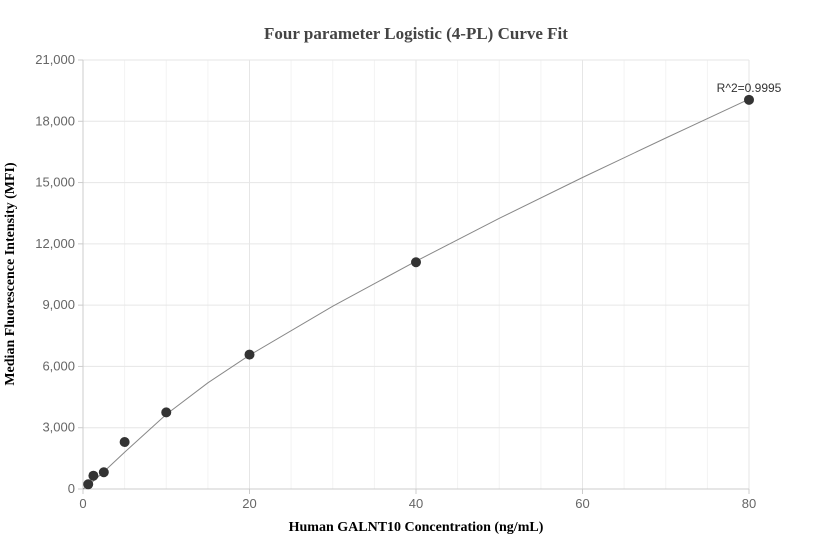  What do you see at coordinates (58, 304) in the screenshot?
I see `y-tick-label: 9,000` at bounding box center [58, 304].